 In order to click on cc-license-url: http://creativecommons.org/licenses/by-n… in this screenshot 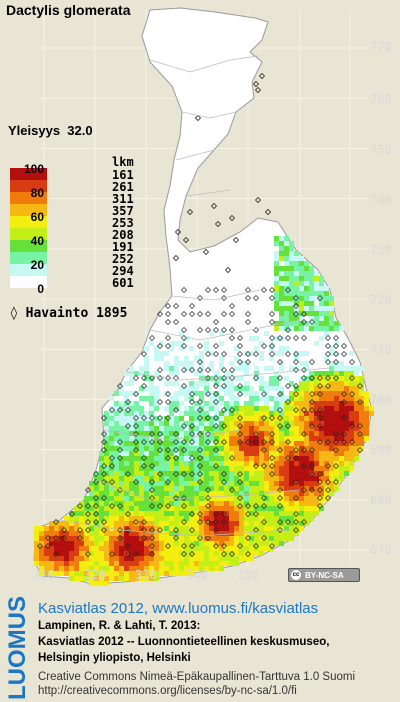, I will do `click(167, 691)`.